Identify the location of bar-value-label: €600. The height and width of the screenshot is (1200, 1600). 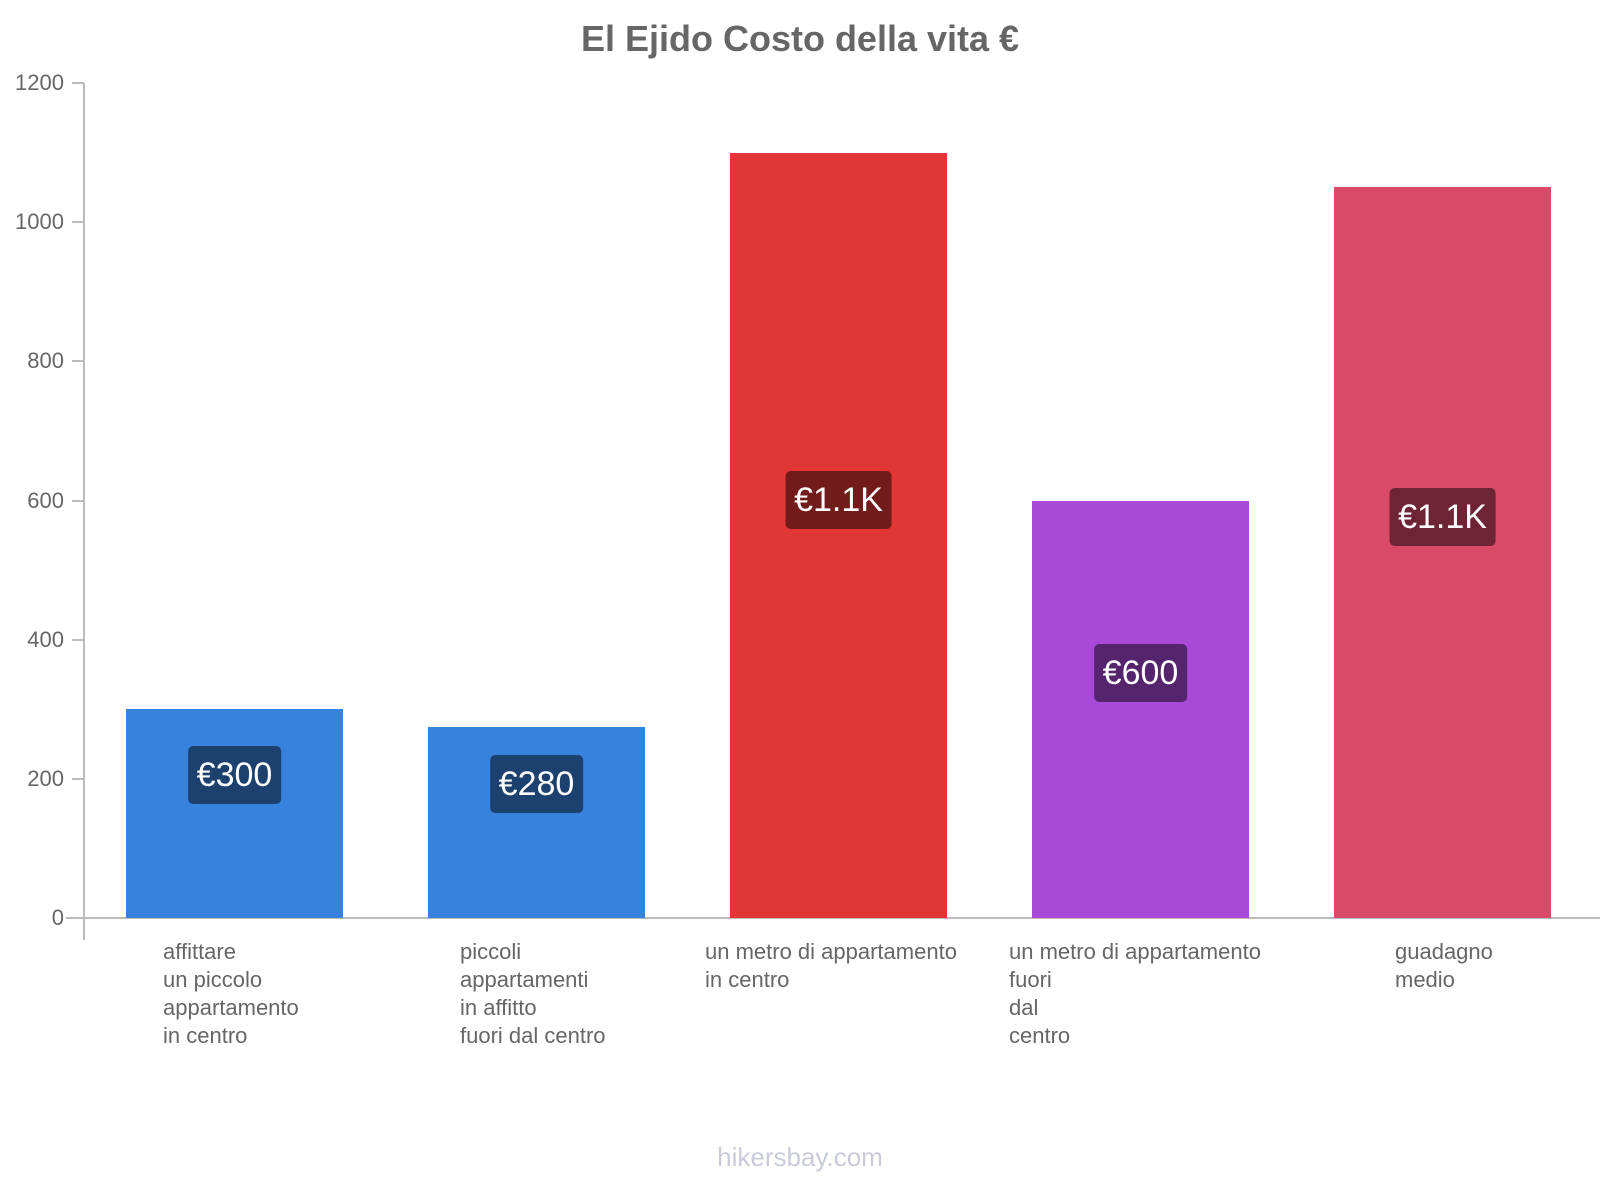
(1140, 673).